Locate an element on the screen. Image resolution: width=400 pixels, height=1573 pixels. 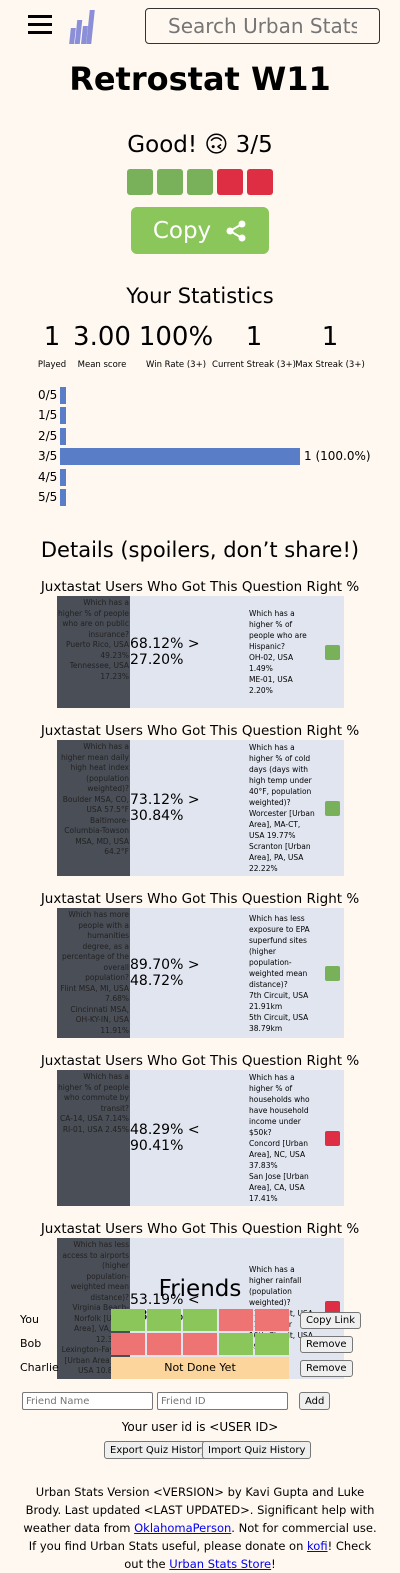
question-score: 48.29% < 90.41% is located at coordinates (165, 1138).